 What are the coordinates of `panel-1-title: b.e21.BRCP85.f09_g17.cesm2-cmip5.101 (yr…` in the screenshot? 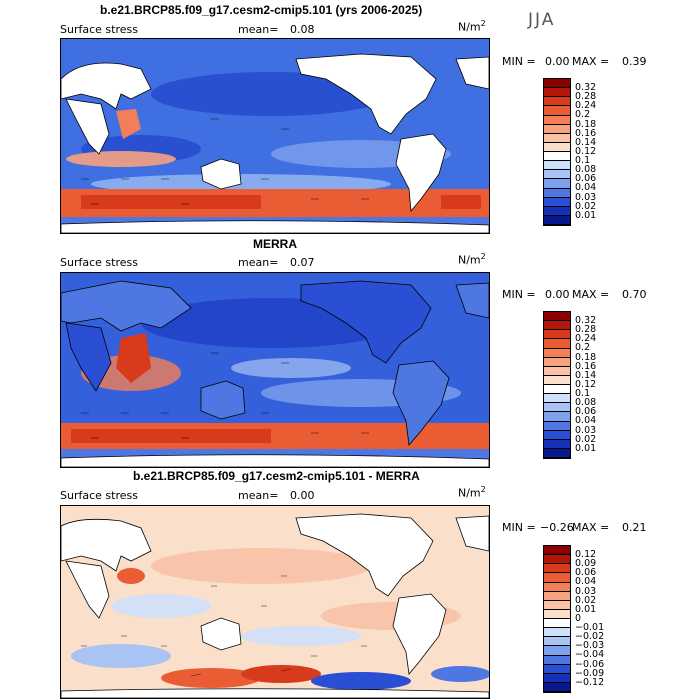 It's located at (261, 10).